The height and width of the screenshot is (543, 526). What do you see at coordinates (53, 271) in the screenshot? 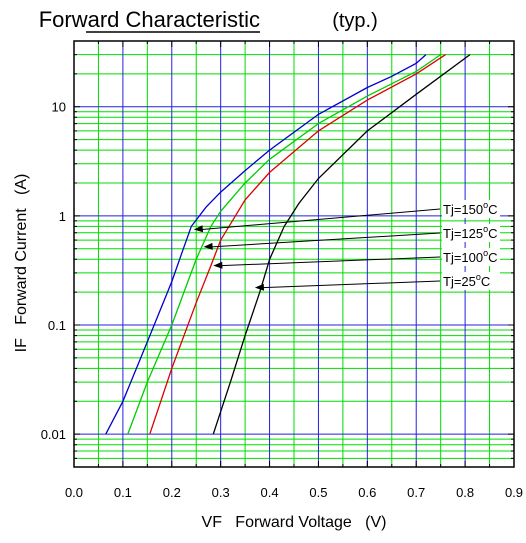
I see `y-tick-labels: 0.01 0.1 1 10` at bounding box center [53, 271].